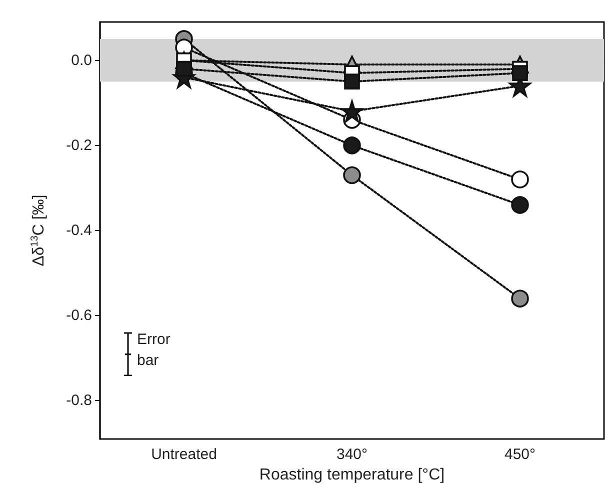  Describe the element at coordinates (352, 475) in the screenshot. I see `x-axis-title: Roasting temperature [°C]` at that location.